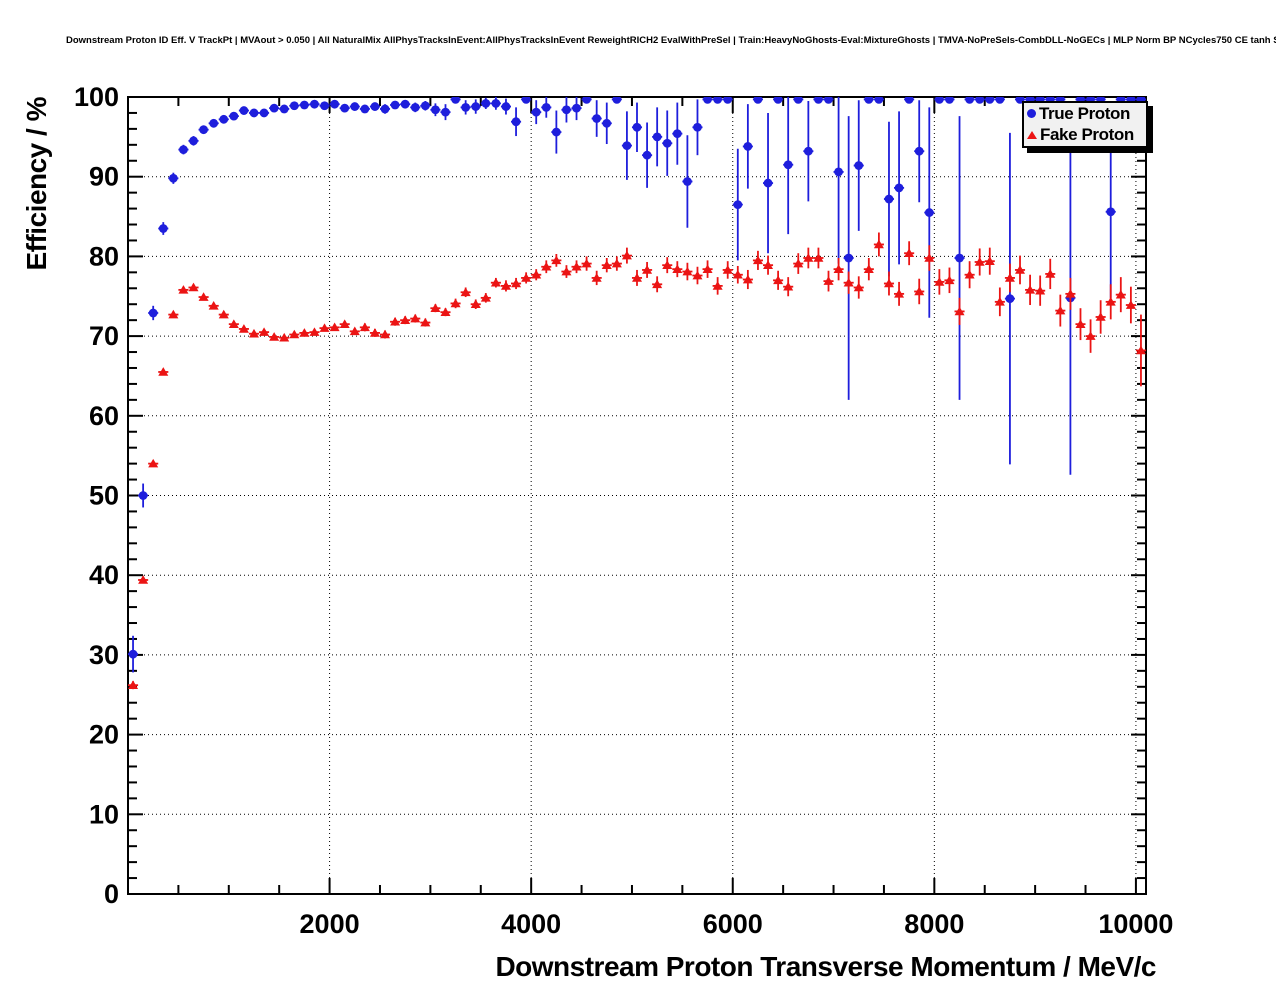 This screenshot has width=1276, height=996. What do you see at coordinates (330, 924) in the screenshot?
I see `svg-text: 2000` at bounding box center [330, 924].